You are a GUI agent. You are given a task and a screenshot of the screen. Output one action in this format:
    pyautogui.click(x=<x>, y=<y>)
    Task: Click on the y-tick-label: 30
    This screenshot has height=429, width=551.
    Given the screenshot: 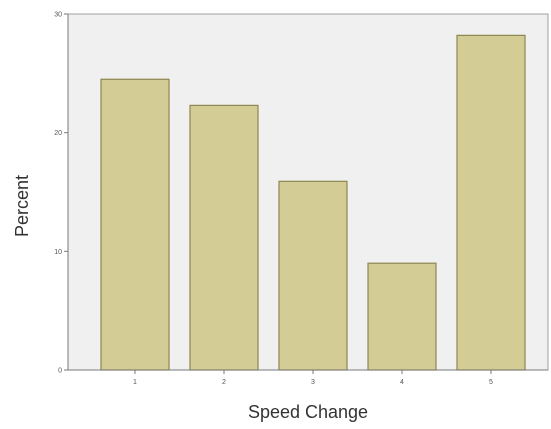 What is the action you would take?
    pyautogui.click(x=58, y=15)
    